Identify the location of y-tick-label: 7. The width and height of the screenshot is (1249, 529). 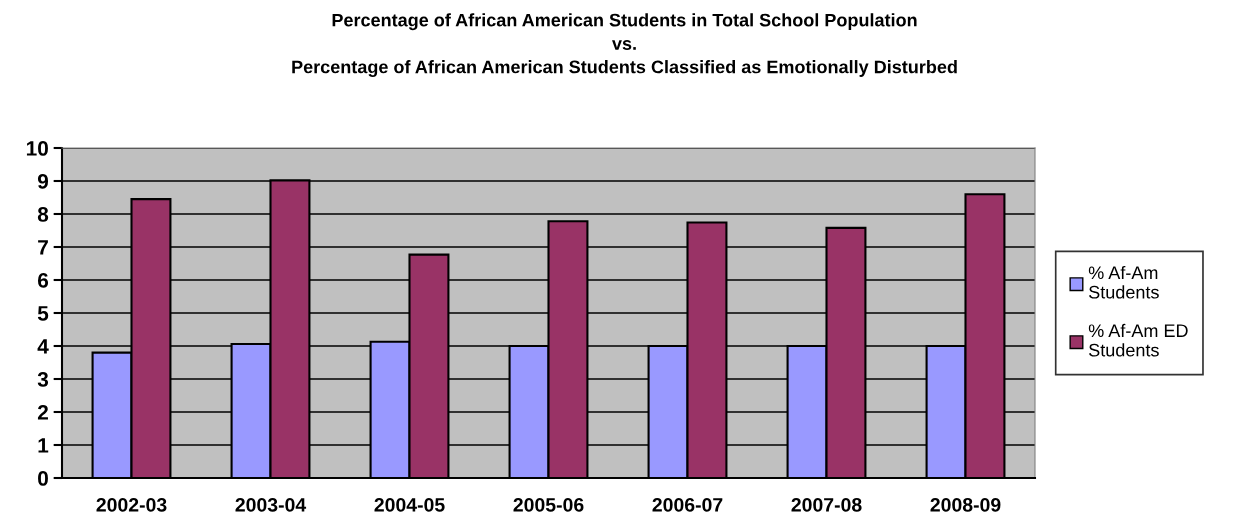
(43, 247).